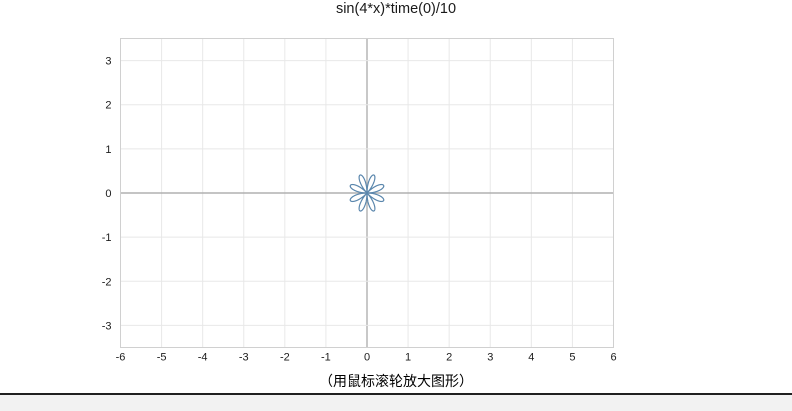 This screenshot has width=792, height=411. What do you see at coordinates (490, 358) in the screenshot?
I see `x-tick-label: 3` at bounding box center [490, 358].